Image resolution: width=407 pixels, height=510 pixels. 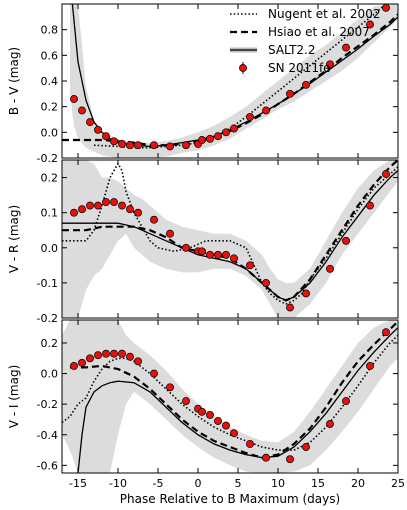 What do you see at coordinates (358, 483) in the screenshot?
I see `x-tick-label: 20` at bounding box center [358, 483].